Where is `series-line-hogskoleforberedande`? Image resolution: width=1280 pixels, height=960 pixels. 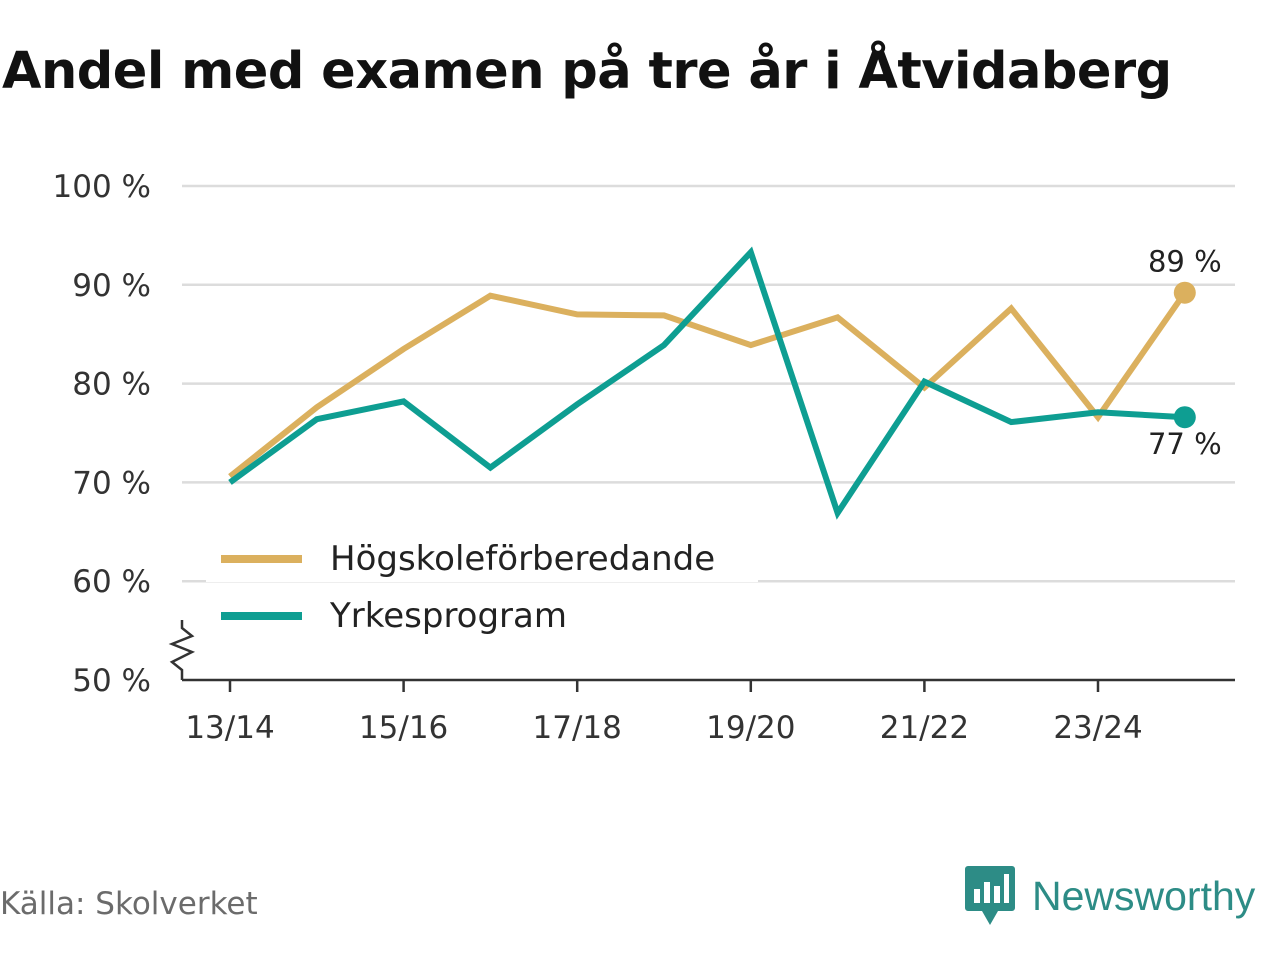
series-line-hogskoleforberedande is located at coordinates (708, 384).